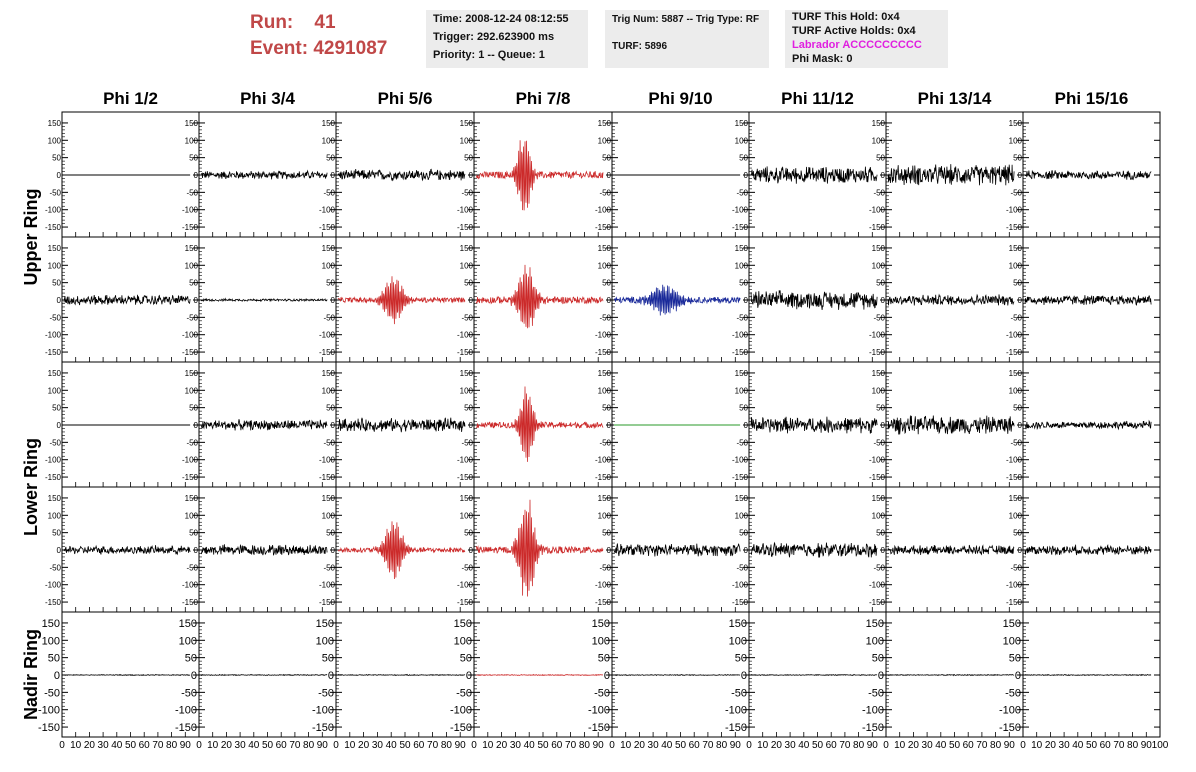 This screenshot has height=772, width=1196. What do you see at coordinates (612, 745) in the screenshot?
I see `x-tick-label: 0` at bounding box center [612, 745].